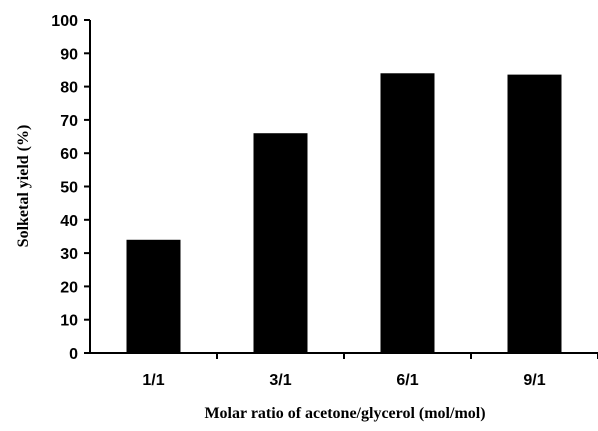 This screenshot has height=431, width=598. Describe the element at coordinates (370, 371) in the screenshot. I see `x-ticks-layer: 1/1 3/1 6/1 9/1` at that location.